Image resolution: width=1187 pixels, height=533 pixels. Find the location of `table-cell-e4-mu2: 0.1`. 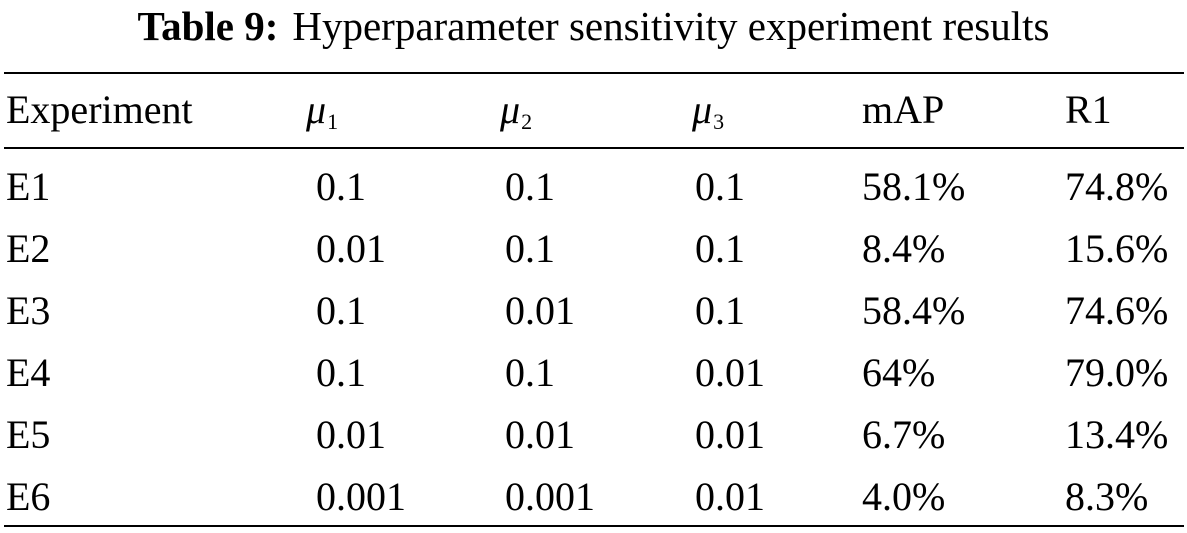

table-cell-e4-mu2: 0.1 is located at coordinates (530, 372).